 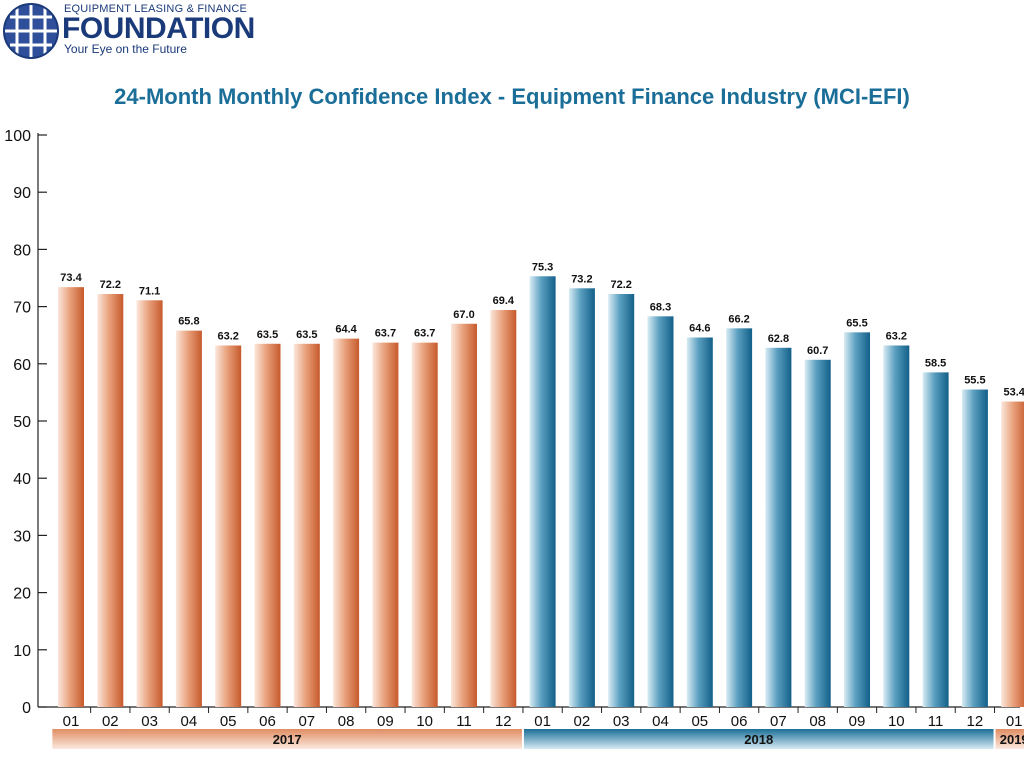 What do you see at coordinates (504, 301) in the screenshot?
I see `bar-value-label: 69.4` at bounding box center [504, 301].